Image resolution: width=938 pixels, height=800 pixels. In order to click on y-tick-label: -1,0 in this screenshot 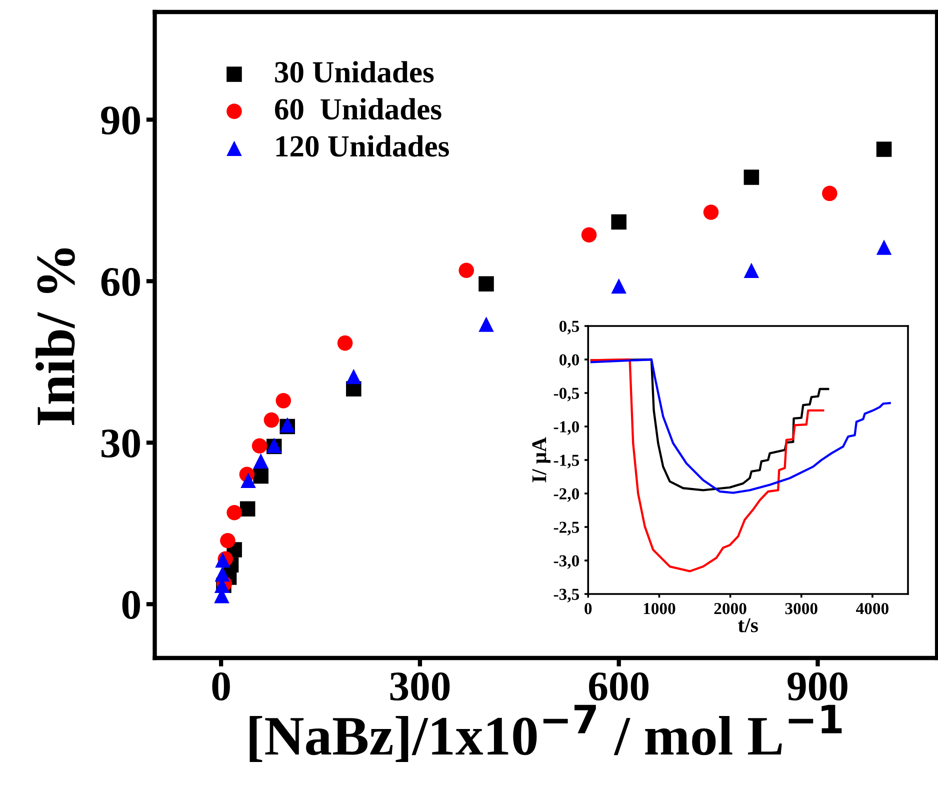, I will do `click(567, 428)`.